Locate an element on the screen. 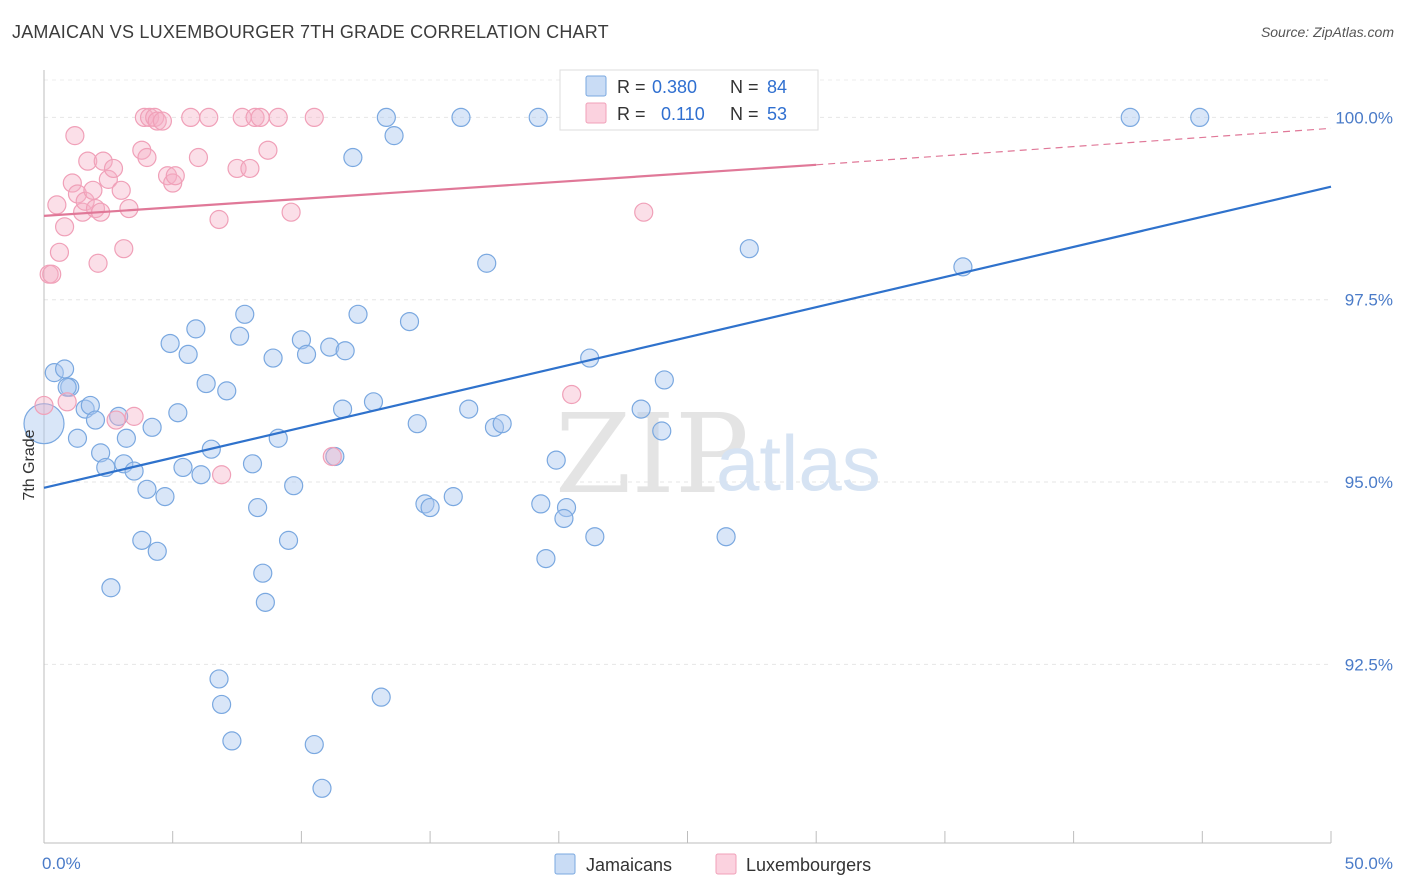  legend-r-jamaicans: 0.380 is located at coordinates (674, 87).